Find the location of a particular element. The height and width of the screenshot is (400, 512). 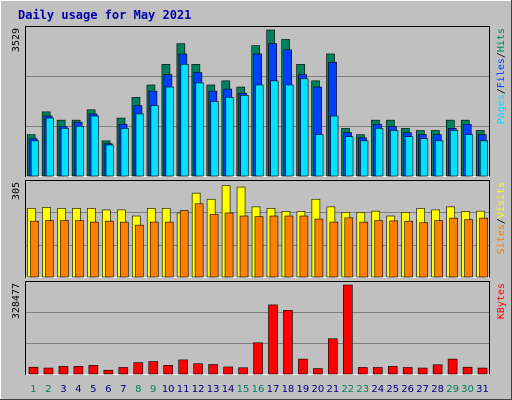

legend-hits-files-pages-part-3: Files is located at coordinates (501, 73).